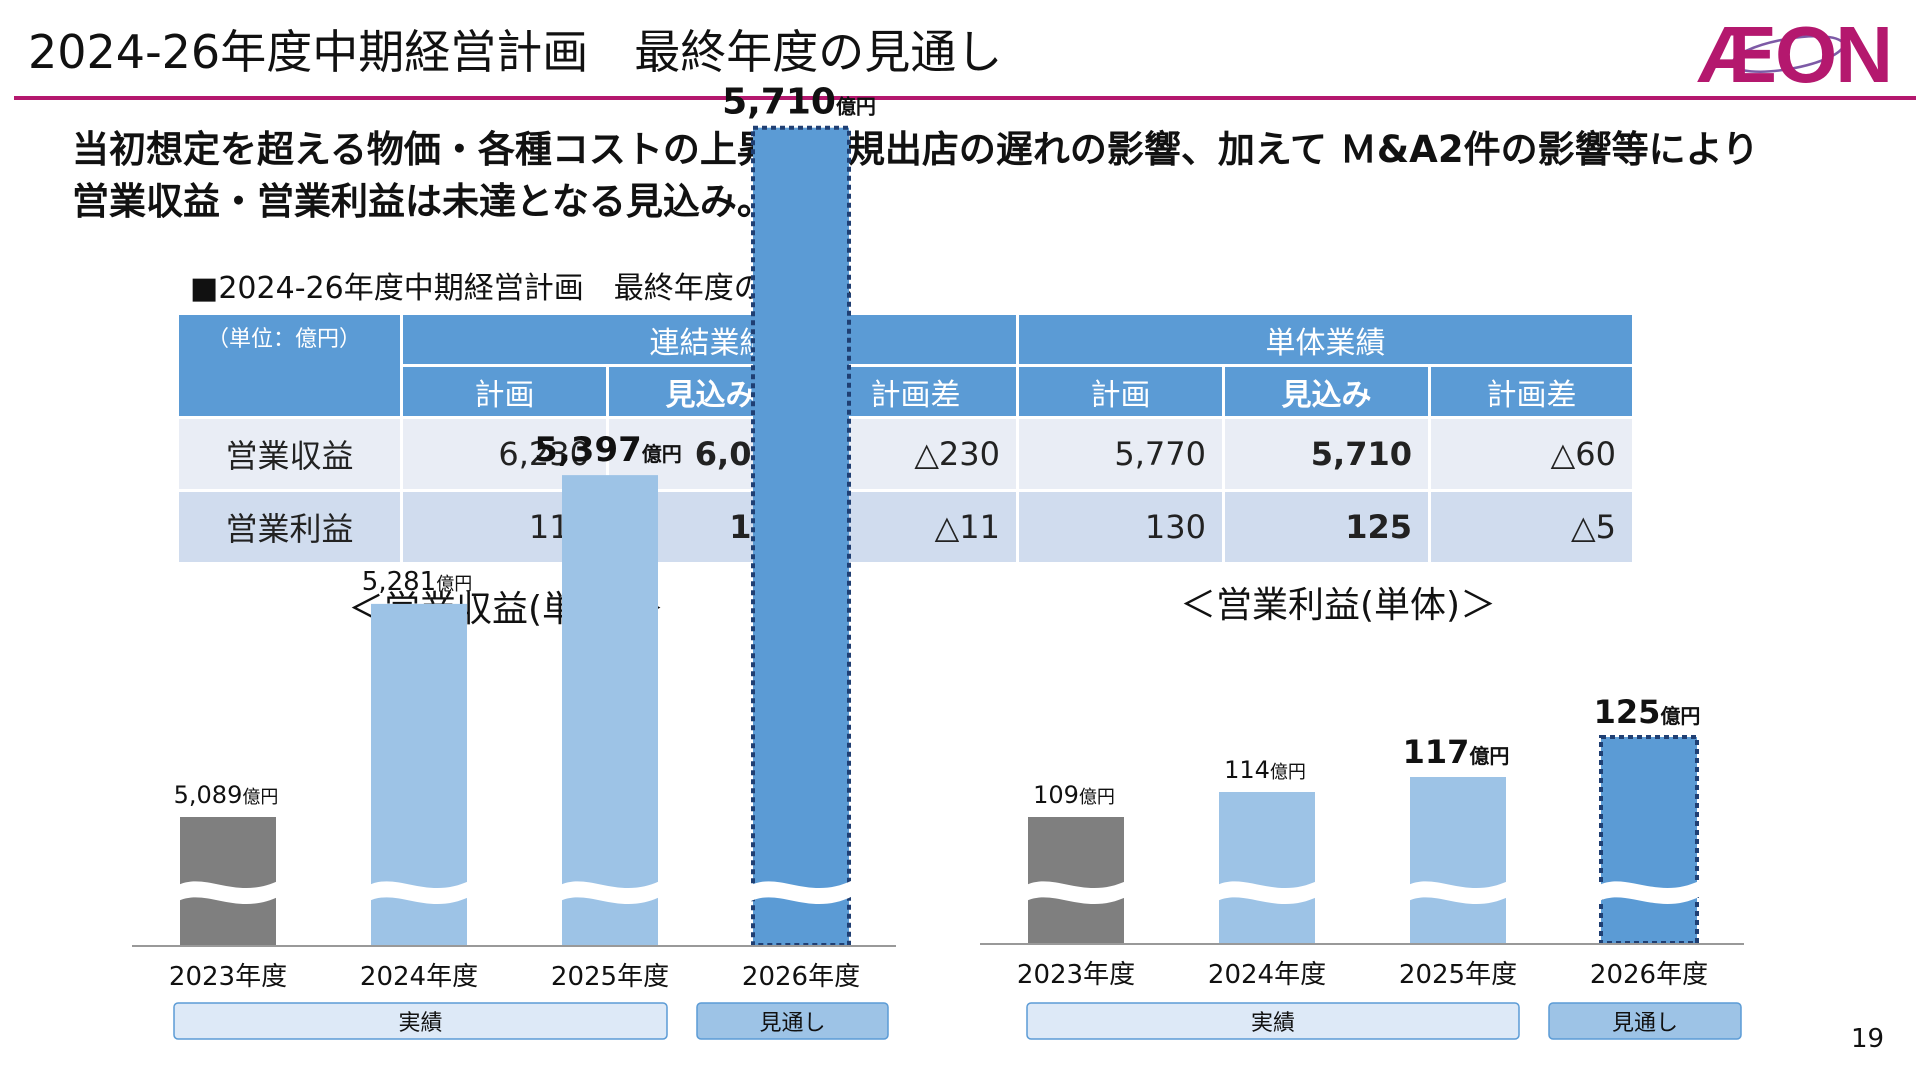 Image resolution: width=1920 pixels, height=1080 pixels. What do you see at coordinates (1456, 752) in the screenshot?
I see `data-label: 117億円` at bounding box center [1456, 752].